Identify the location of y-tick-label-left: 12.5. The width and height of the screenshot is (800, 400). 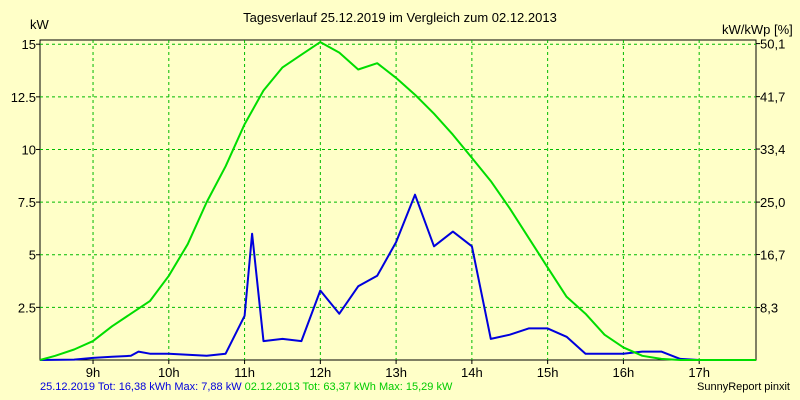
(23, 97).